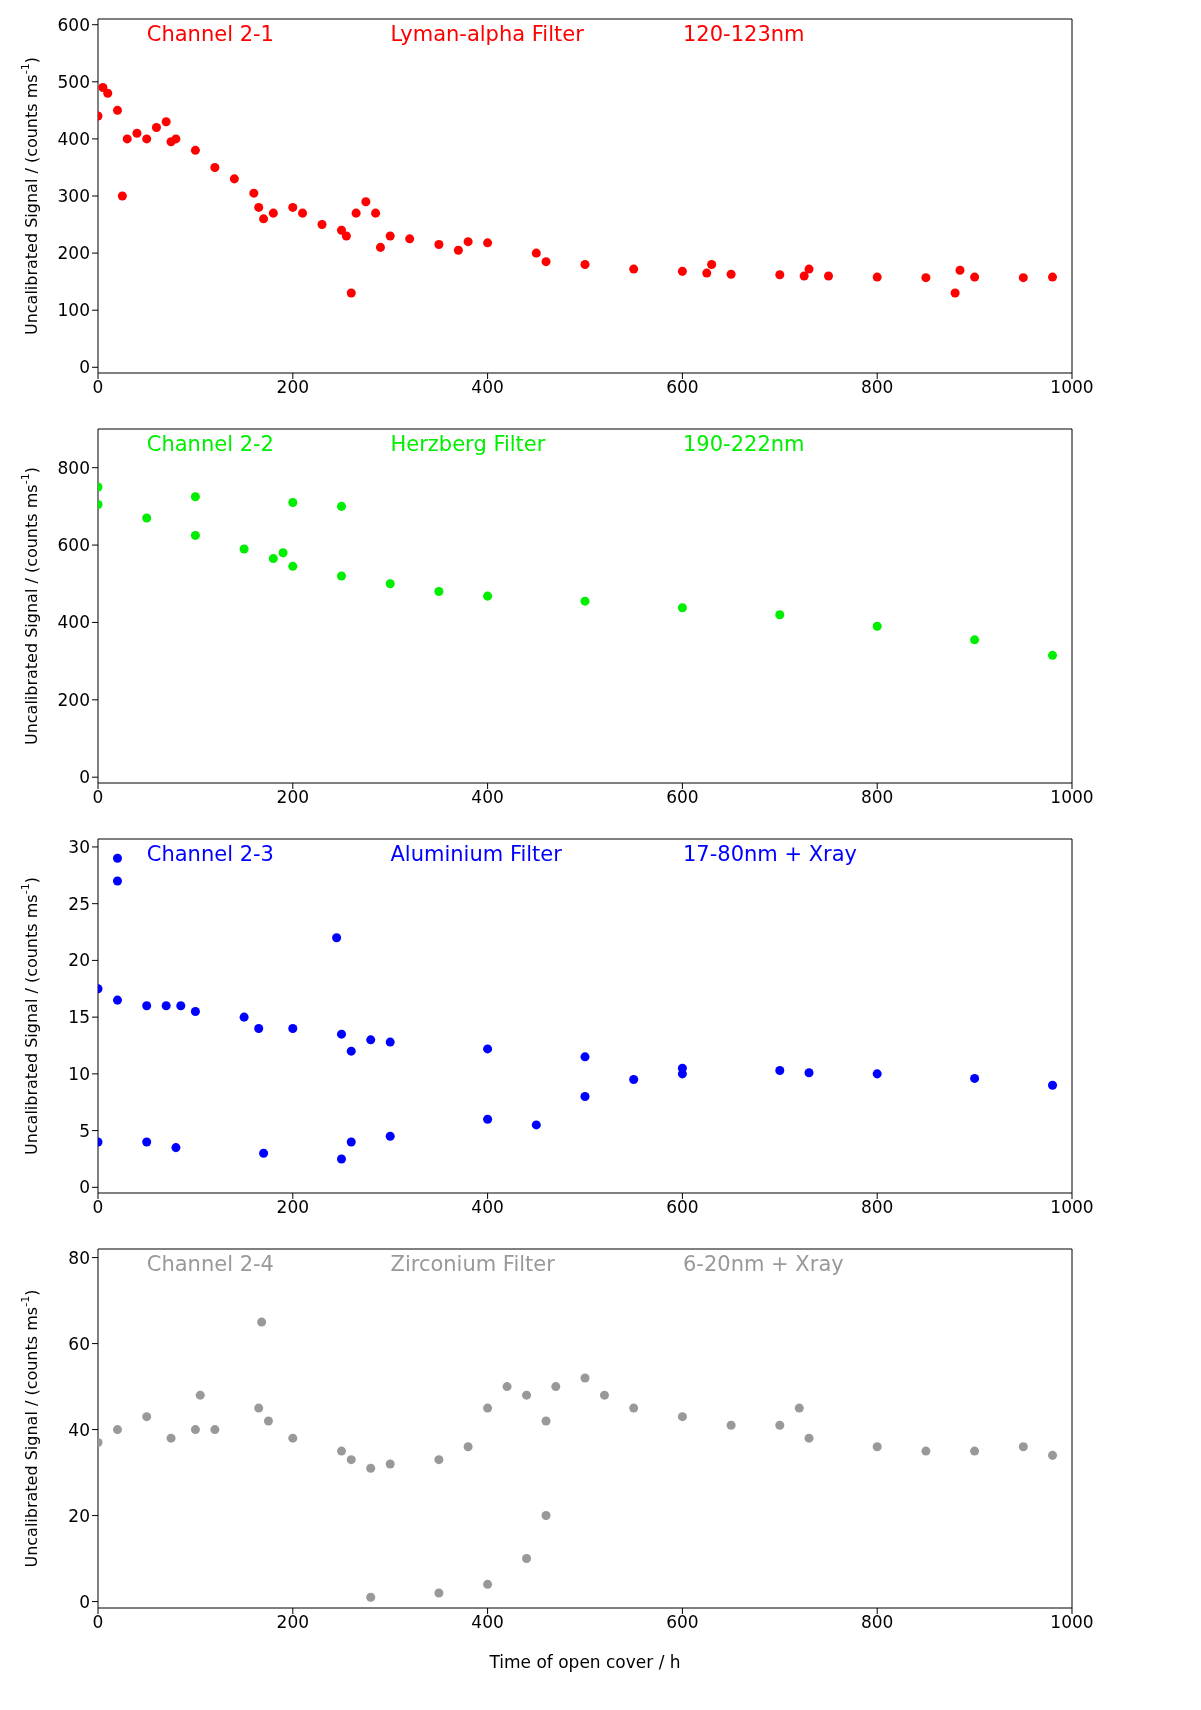 Image resolution: width=1201 pixels, height=1710 pixels. What do you see at coordinates (584, 1662) in the screenshot?
I see `x-axis-title: Time of open cover / h` at bounding box center [584, 1662].